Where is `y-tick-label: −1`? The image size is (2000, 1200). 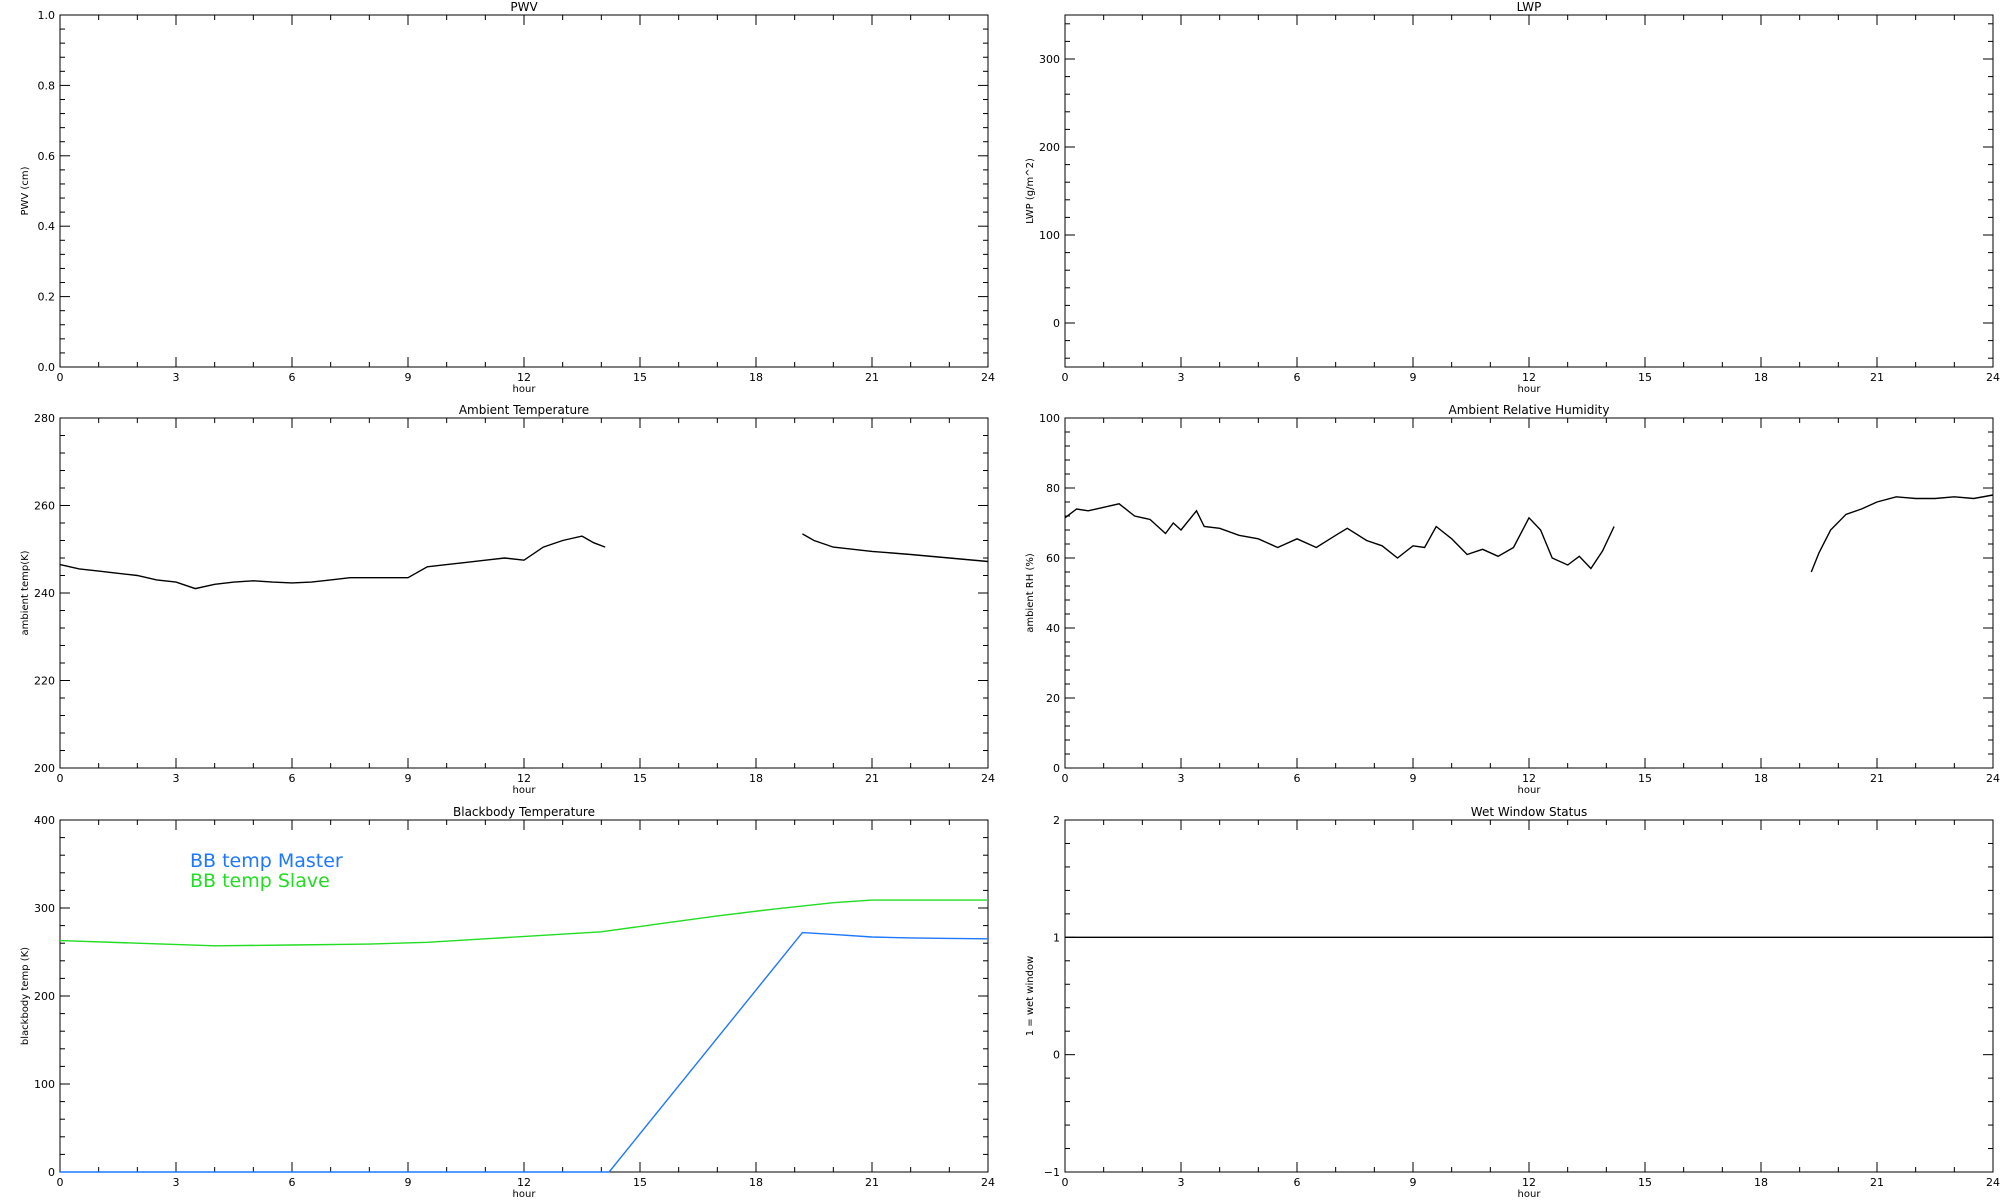
y-tick-label: −1 is located at coordinates (1052, 1172).